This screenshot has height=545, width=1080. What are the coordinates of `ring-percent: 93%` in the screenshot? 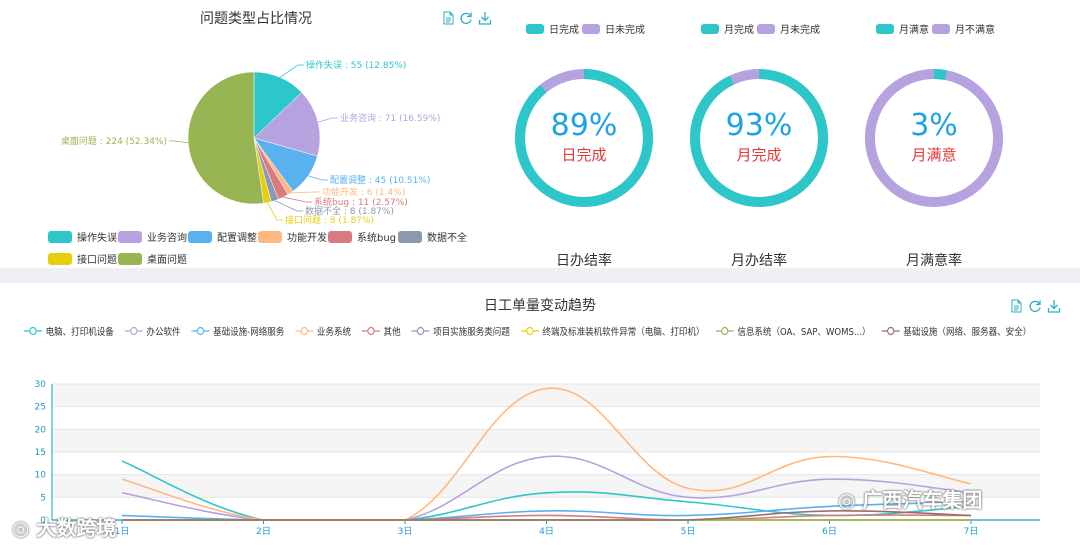 It's located at (759, 125).